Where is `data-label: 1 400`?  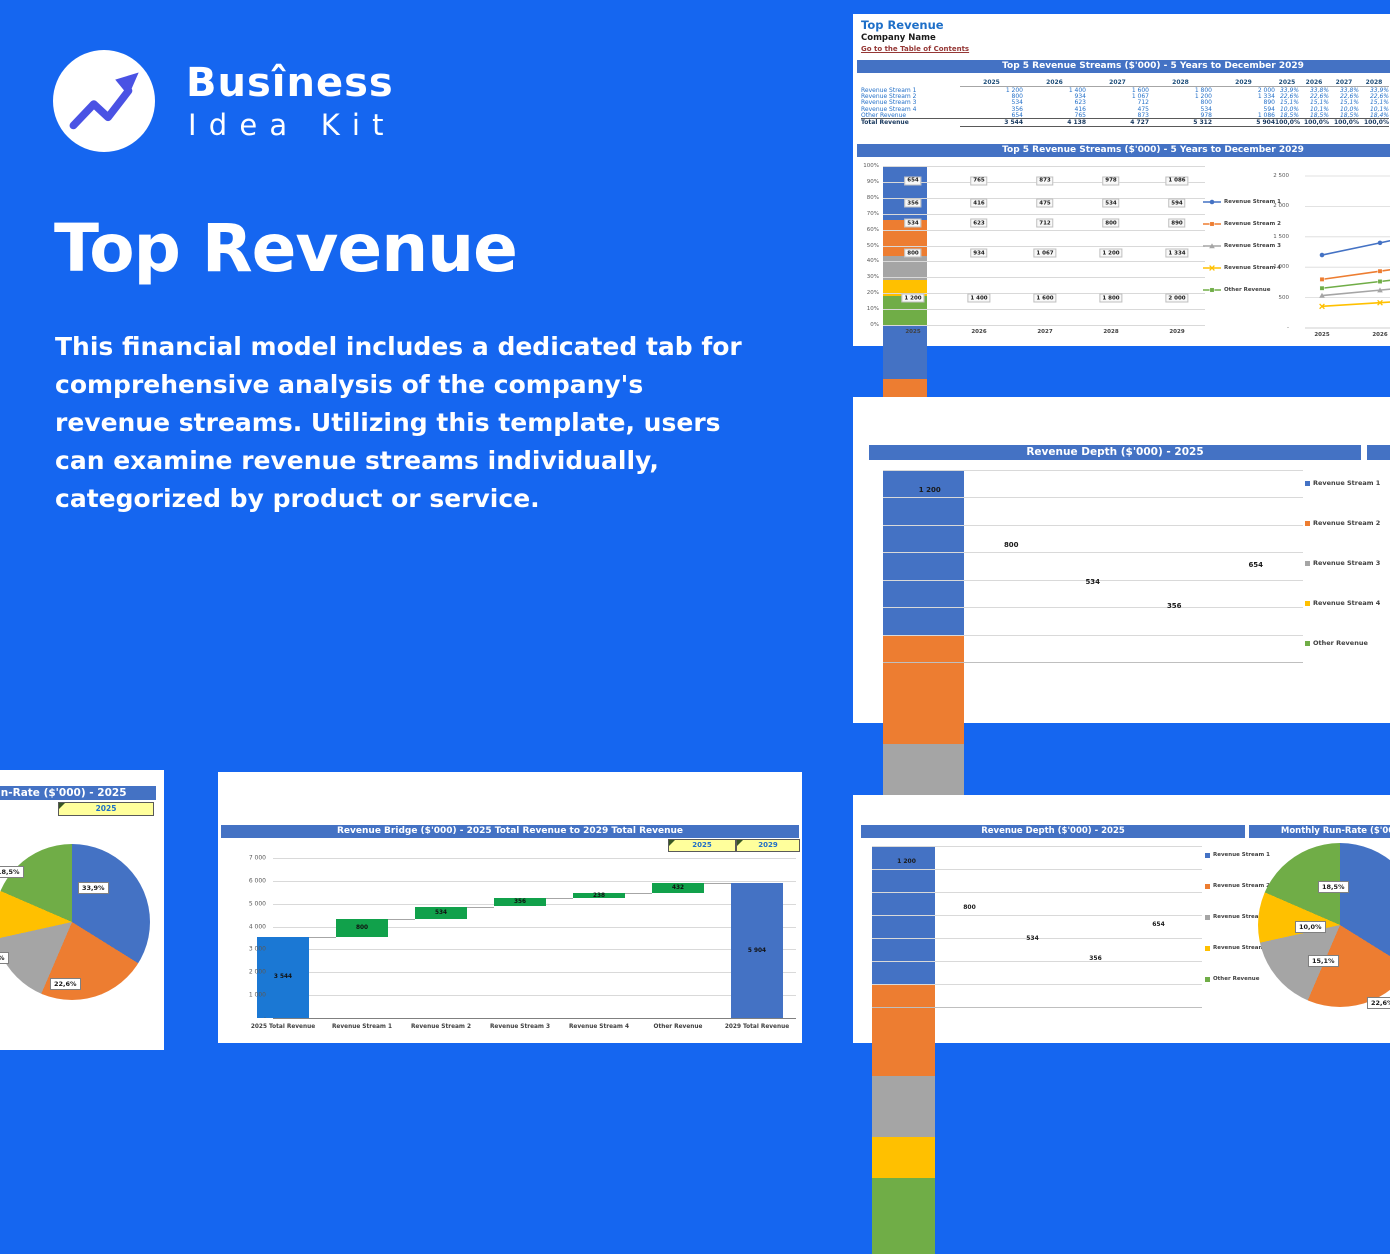
data-label: 1 400 is located at coordinates (979, 298).